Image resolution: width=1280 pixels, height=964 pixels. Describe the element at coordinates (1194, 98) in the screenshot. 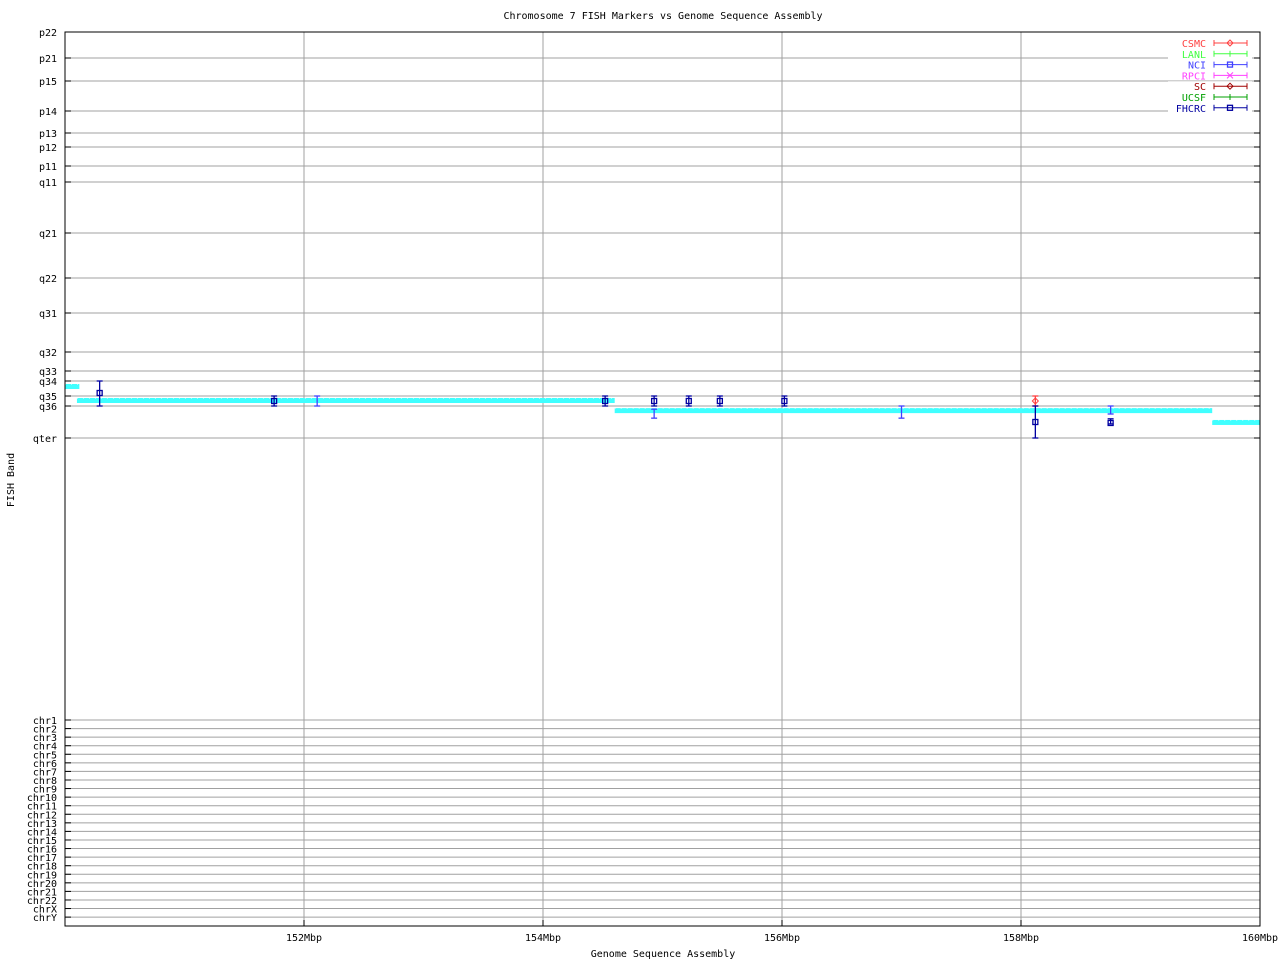

I see `legend-label: UCSF` at that location.